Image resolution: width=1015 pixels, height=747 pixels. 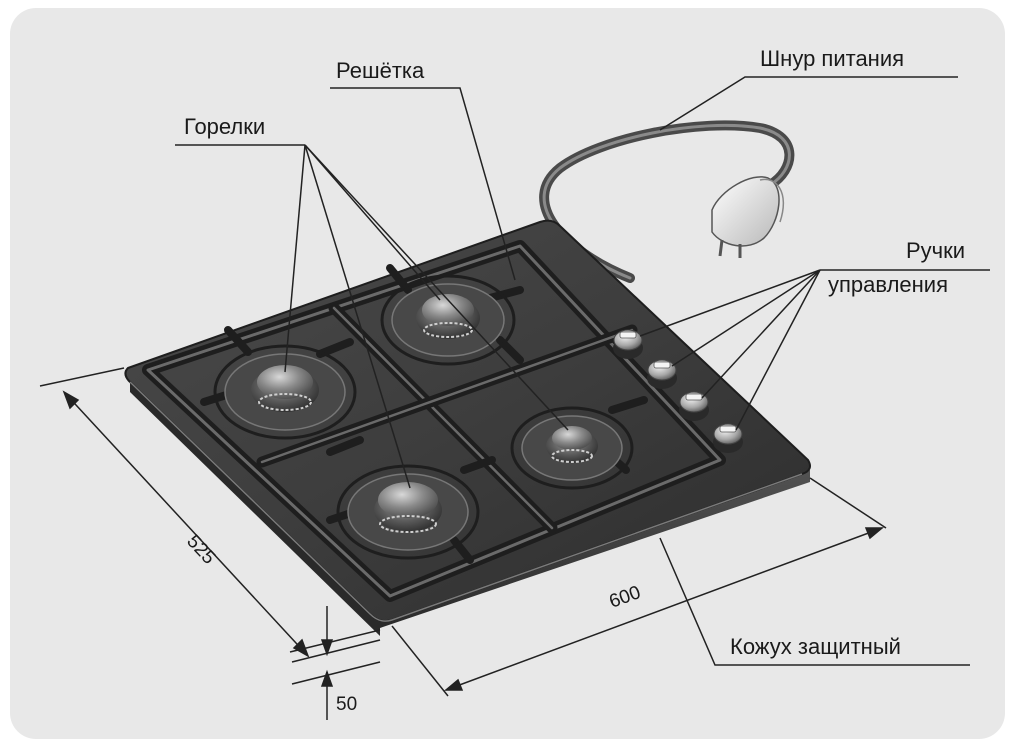 I want to click on dimension-height-label: 50, so click(x=346, y=704).